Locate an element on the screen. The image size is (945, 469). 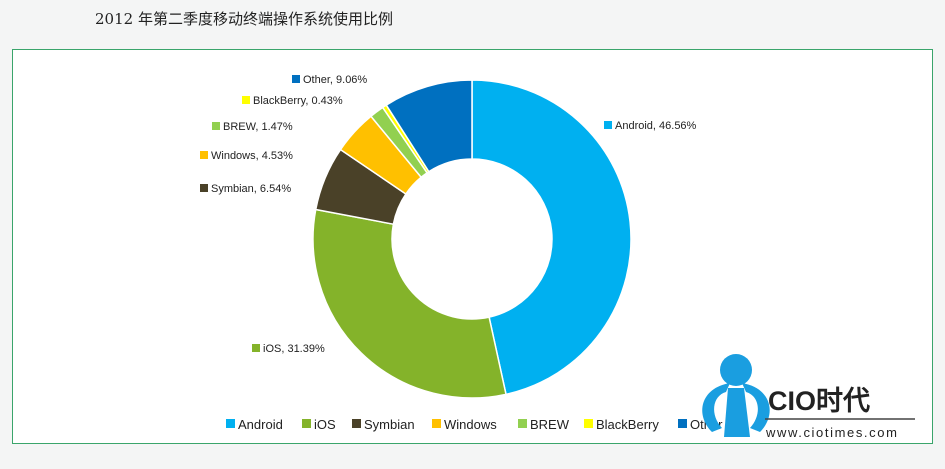
data-label-brew: BREW, 1.47% is located at coordinates (258, 127).